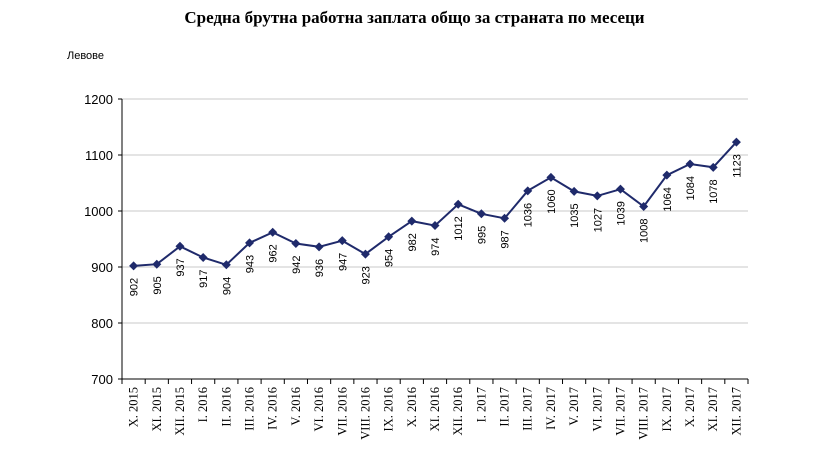  I want to click on x-tick-label: VII. 2017, so click(620, 411).